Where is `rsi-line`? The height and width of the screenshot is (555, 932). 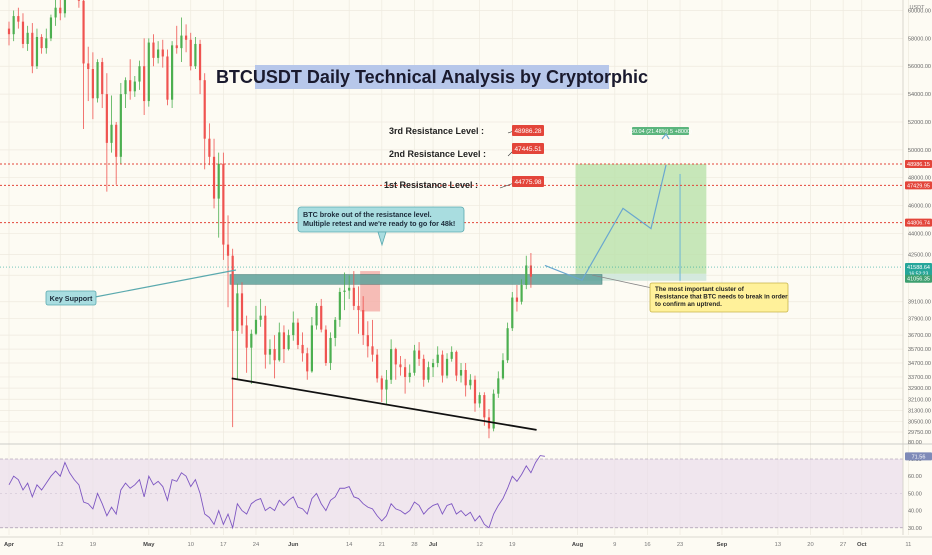
rsi-line is located at coordinates (276, 492).